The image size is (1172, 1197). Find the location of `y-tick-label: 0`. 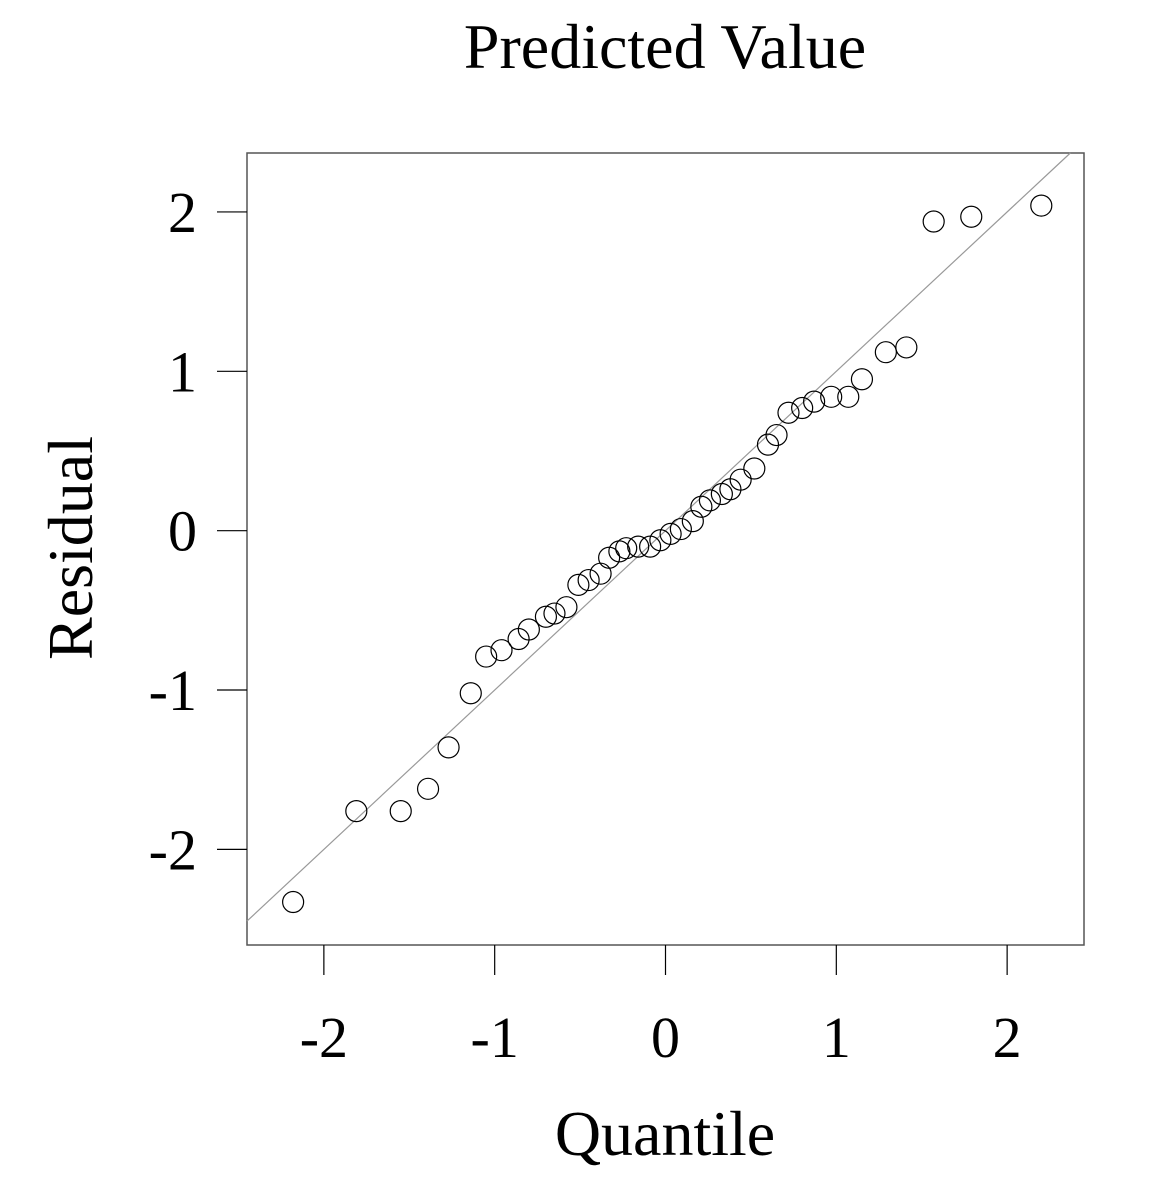

y-tick-label: 0 is located at coordinates (182, 531).